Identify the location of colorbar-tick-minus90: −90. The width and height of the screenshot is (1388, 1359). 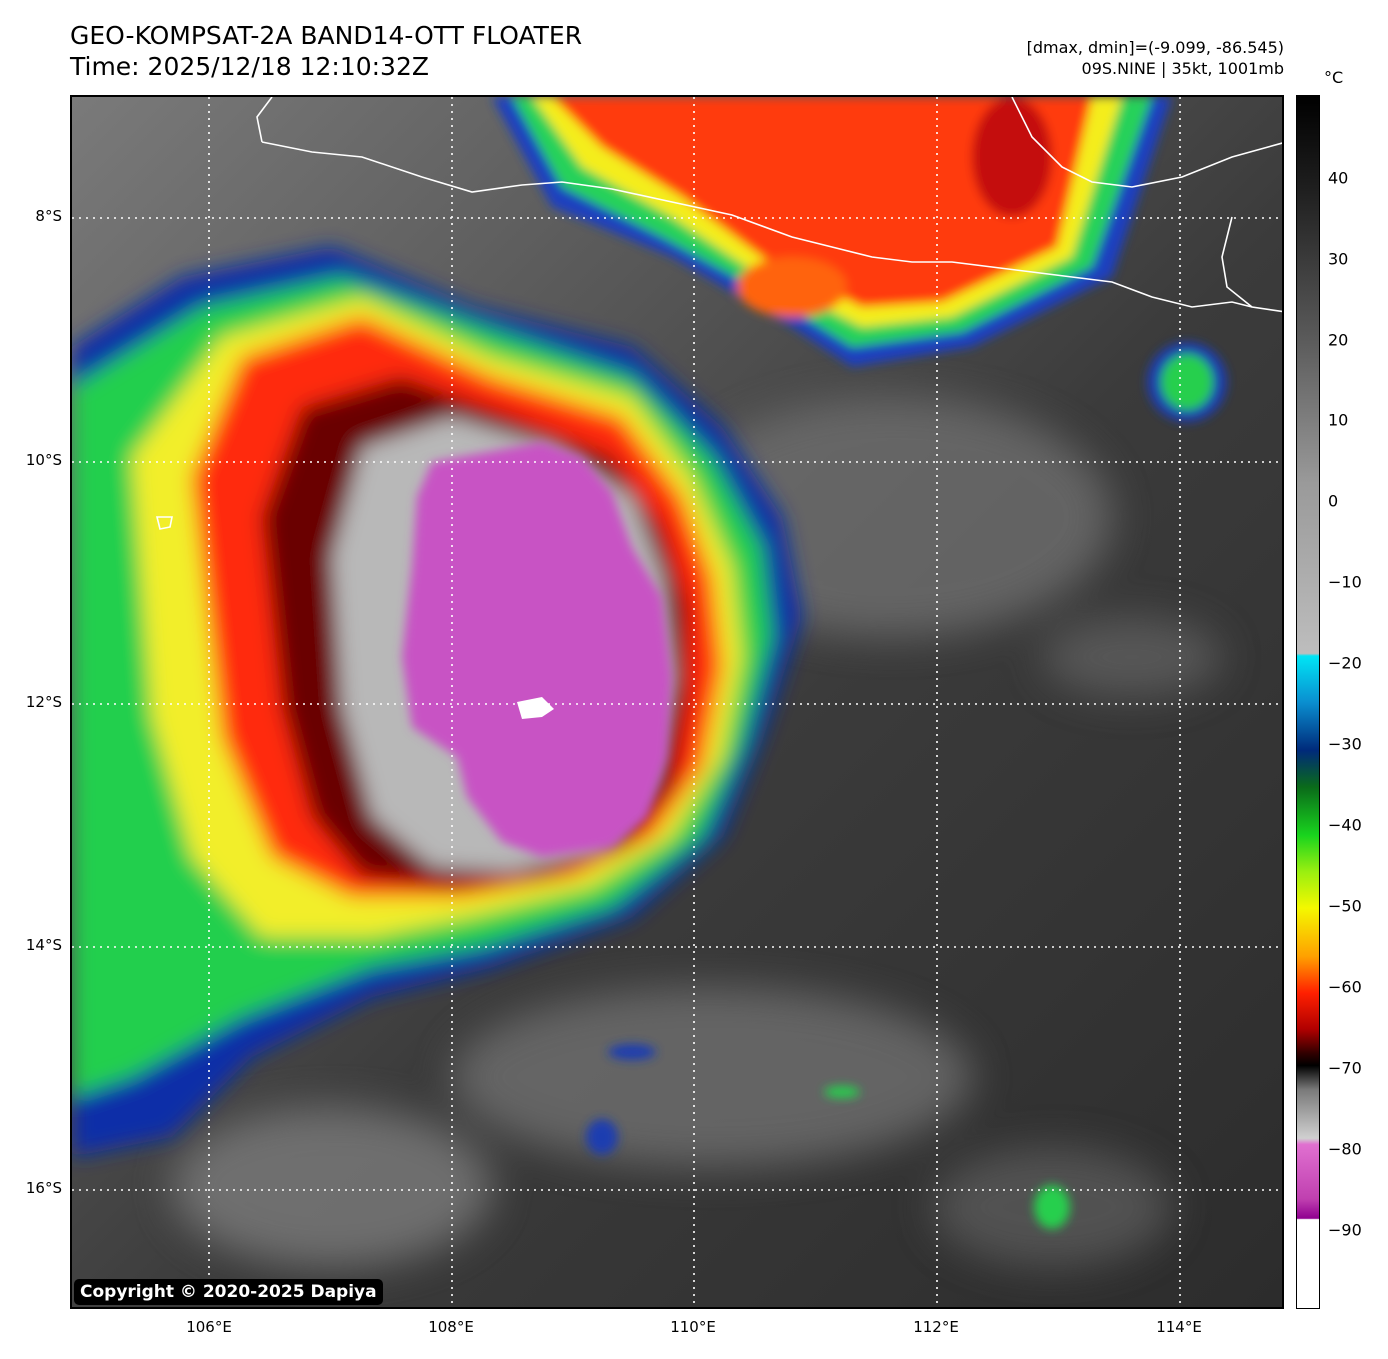
(1345, 1230).